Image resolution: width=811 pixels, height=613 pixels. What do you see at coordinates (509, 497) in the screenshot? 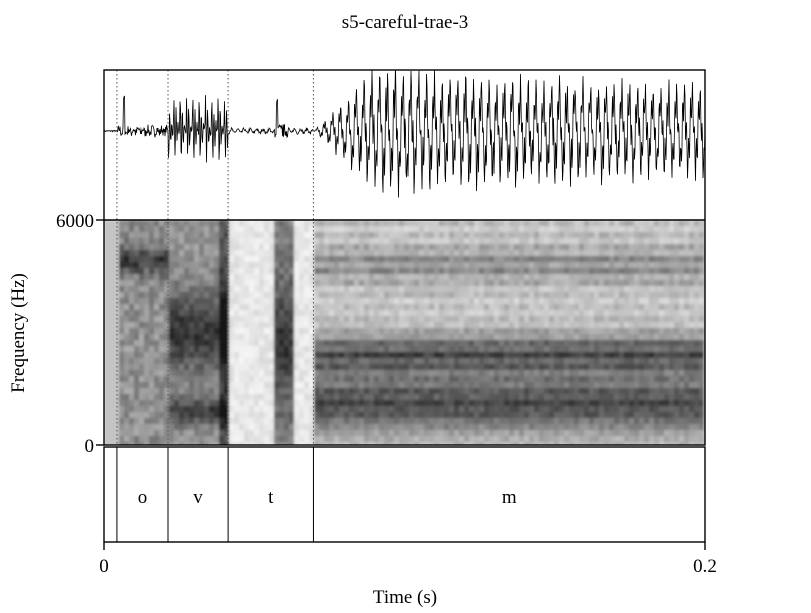
I see `segment-label: m` at bounding box center [509, 497].